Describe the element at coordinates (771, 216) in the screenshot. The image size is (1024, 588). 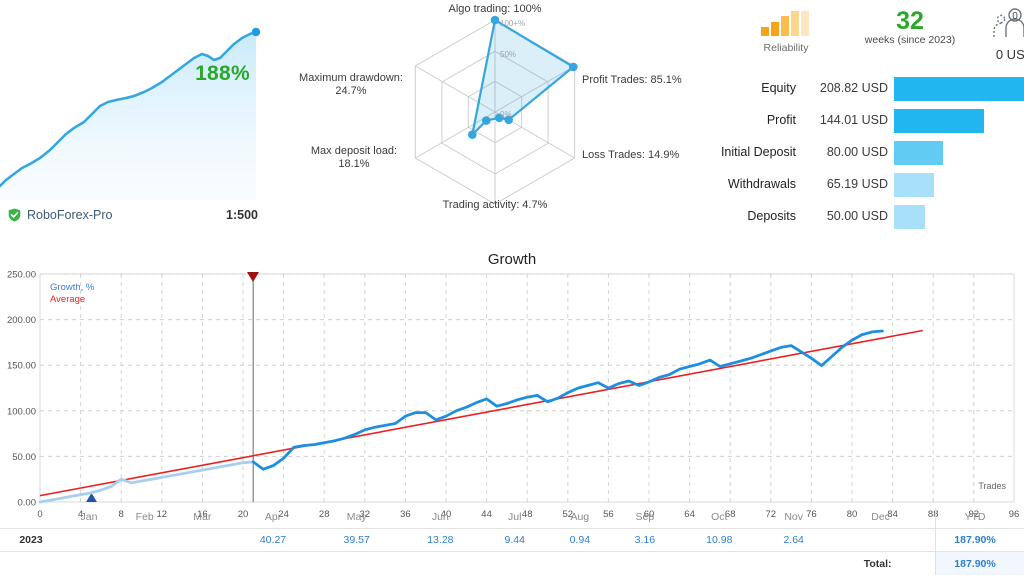
I see `stat-label: Deposits` at that location.